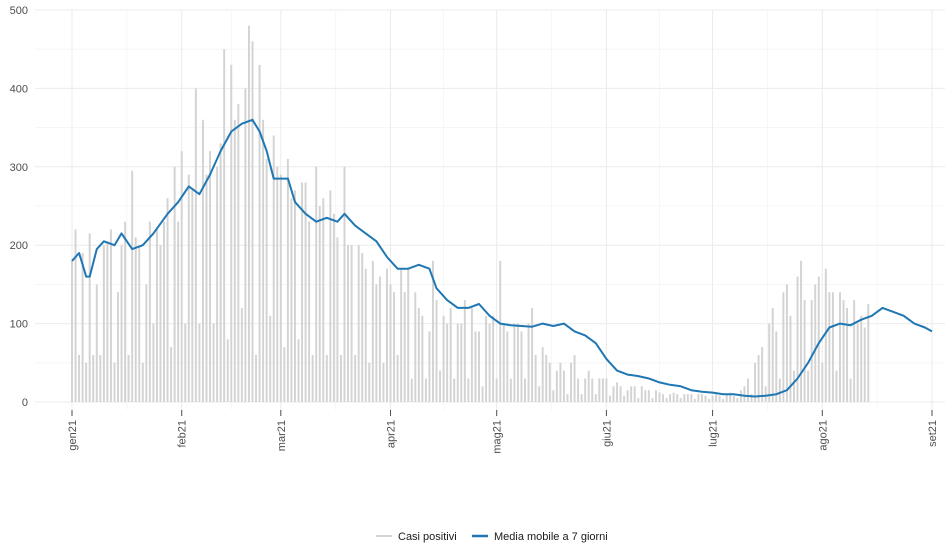 The width and height of the screenshot is (952, 559). What do you see at coordinates (19, 168) in the screenshot?
I see `y-tick-label: 300` at bounding box center [19, 168].